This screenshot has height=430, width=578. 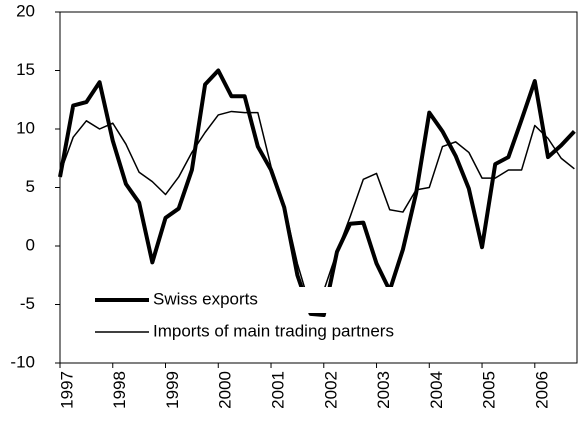 I want to click on x-tick-label: 1999, so click(x=172, y=390).